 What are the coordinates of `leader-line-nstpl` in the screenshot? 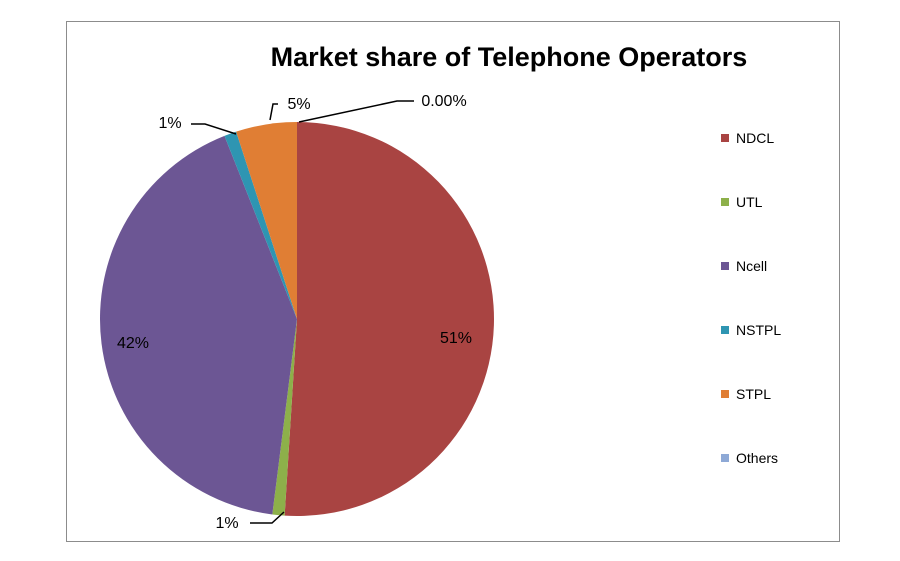 It's located at (214, 129).